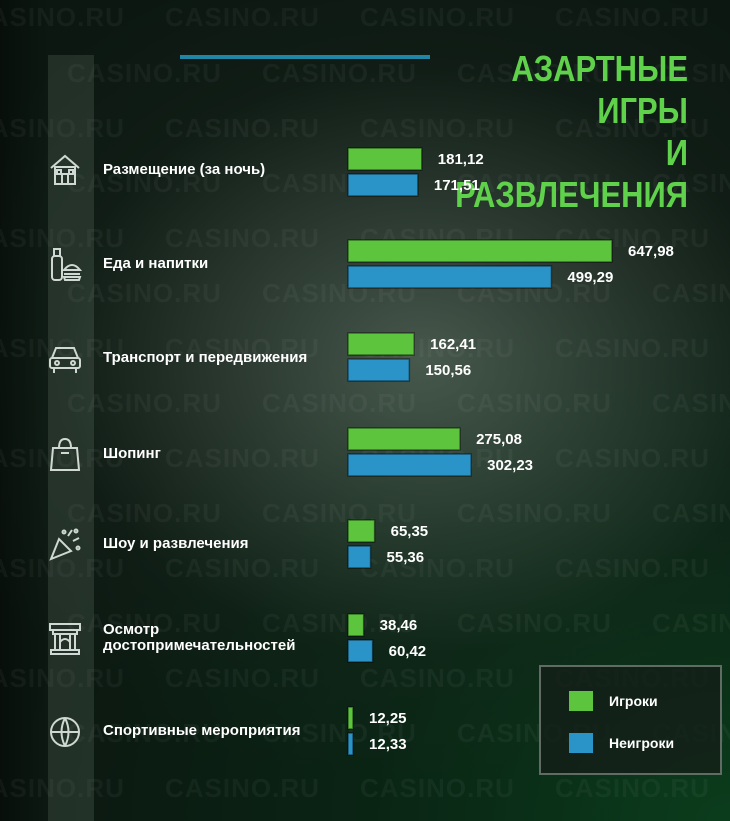 The image size is (730, 821). Describe the element at coordinates (642, 743) in the screenshot. I see `legend-label-non-players: Неигроки` at that location.